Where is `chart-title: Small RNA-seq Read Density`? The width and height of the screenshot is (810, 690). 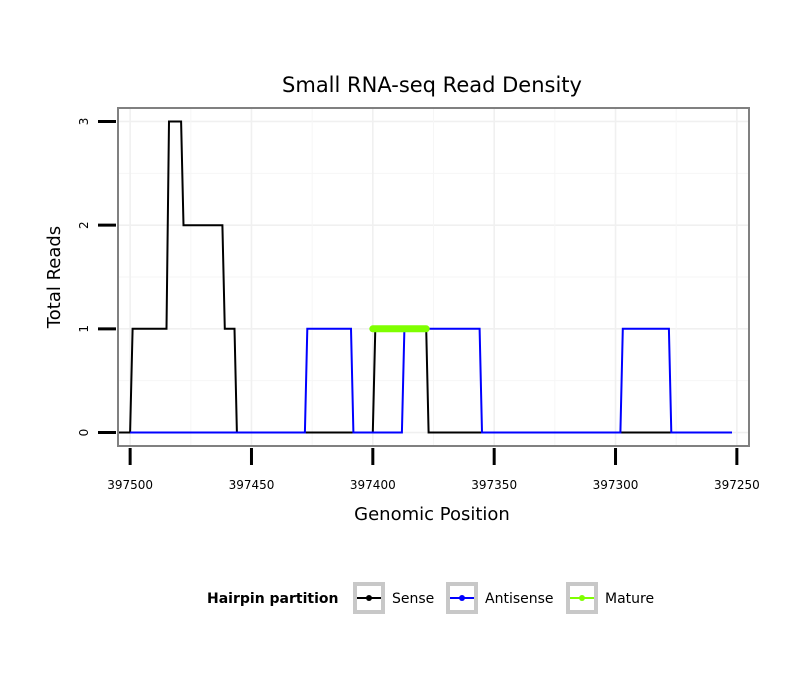
chart-title: Small RNA-seq Read Density is located at coordinates (432, 85).